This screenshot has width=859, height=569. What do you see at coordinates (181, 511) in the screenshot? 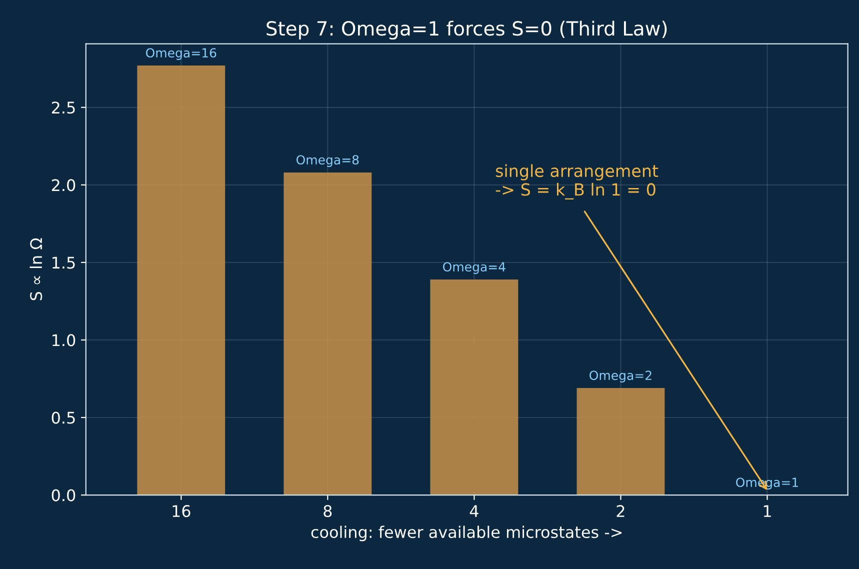
I see `x-tick-label: 16` at bounding box center [181, 511].